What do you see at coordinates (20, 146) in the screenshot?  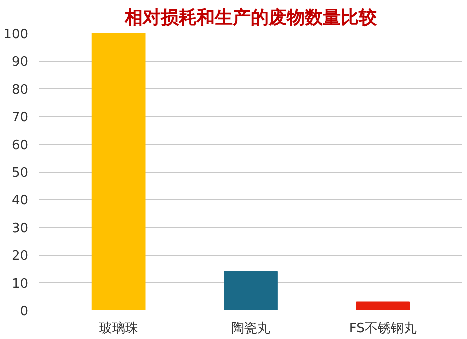 I see `y-tick-label: 60` at bounding box center [20, 146].